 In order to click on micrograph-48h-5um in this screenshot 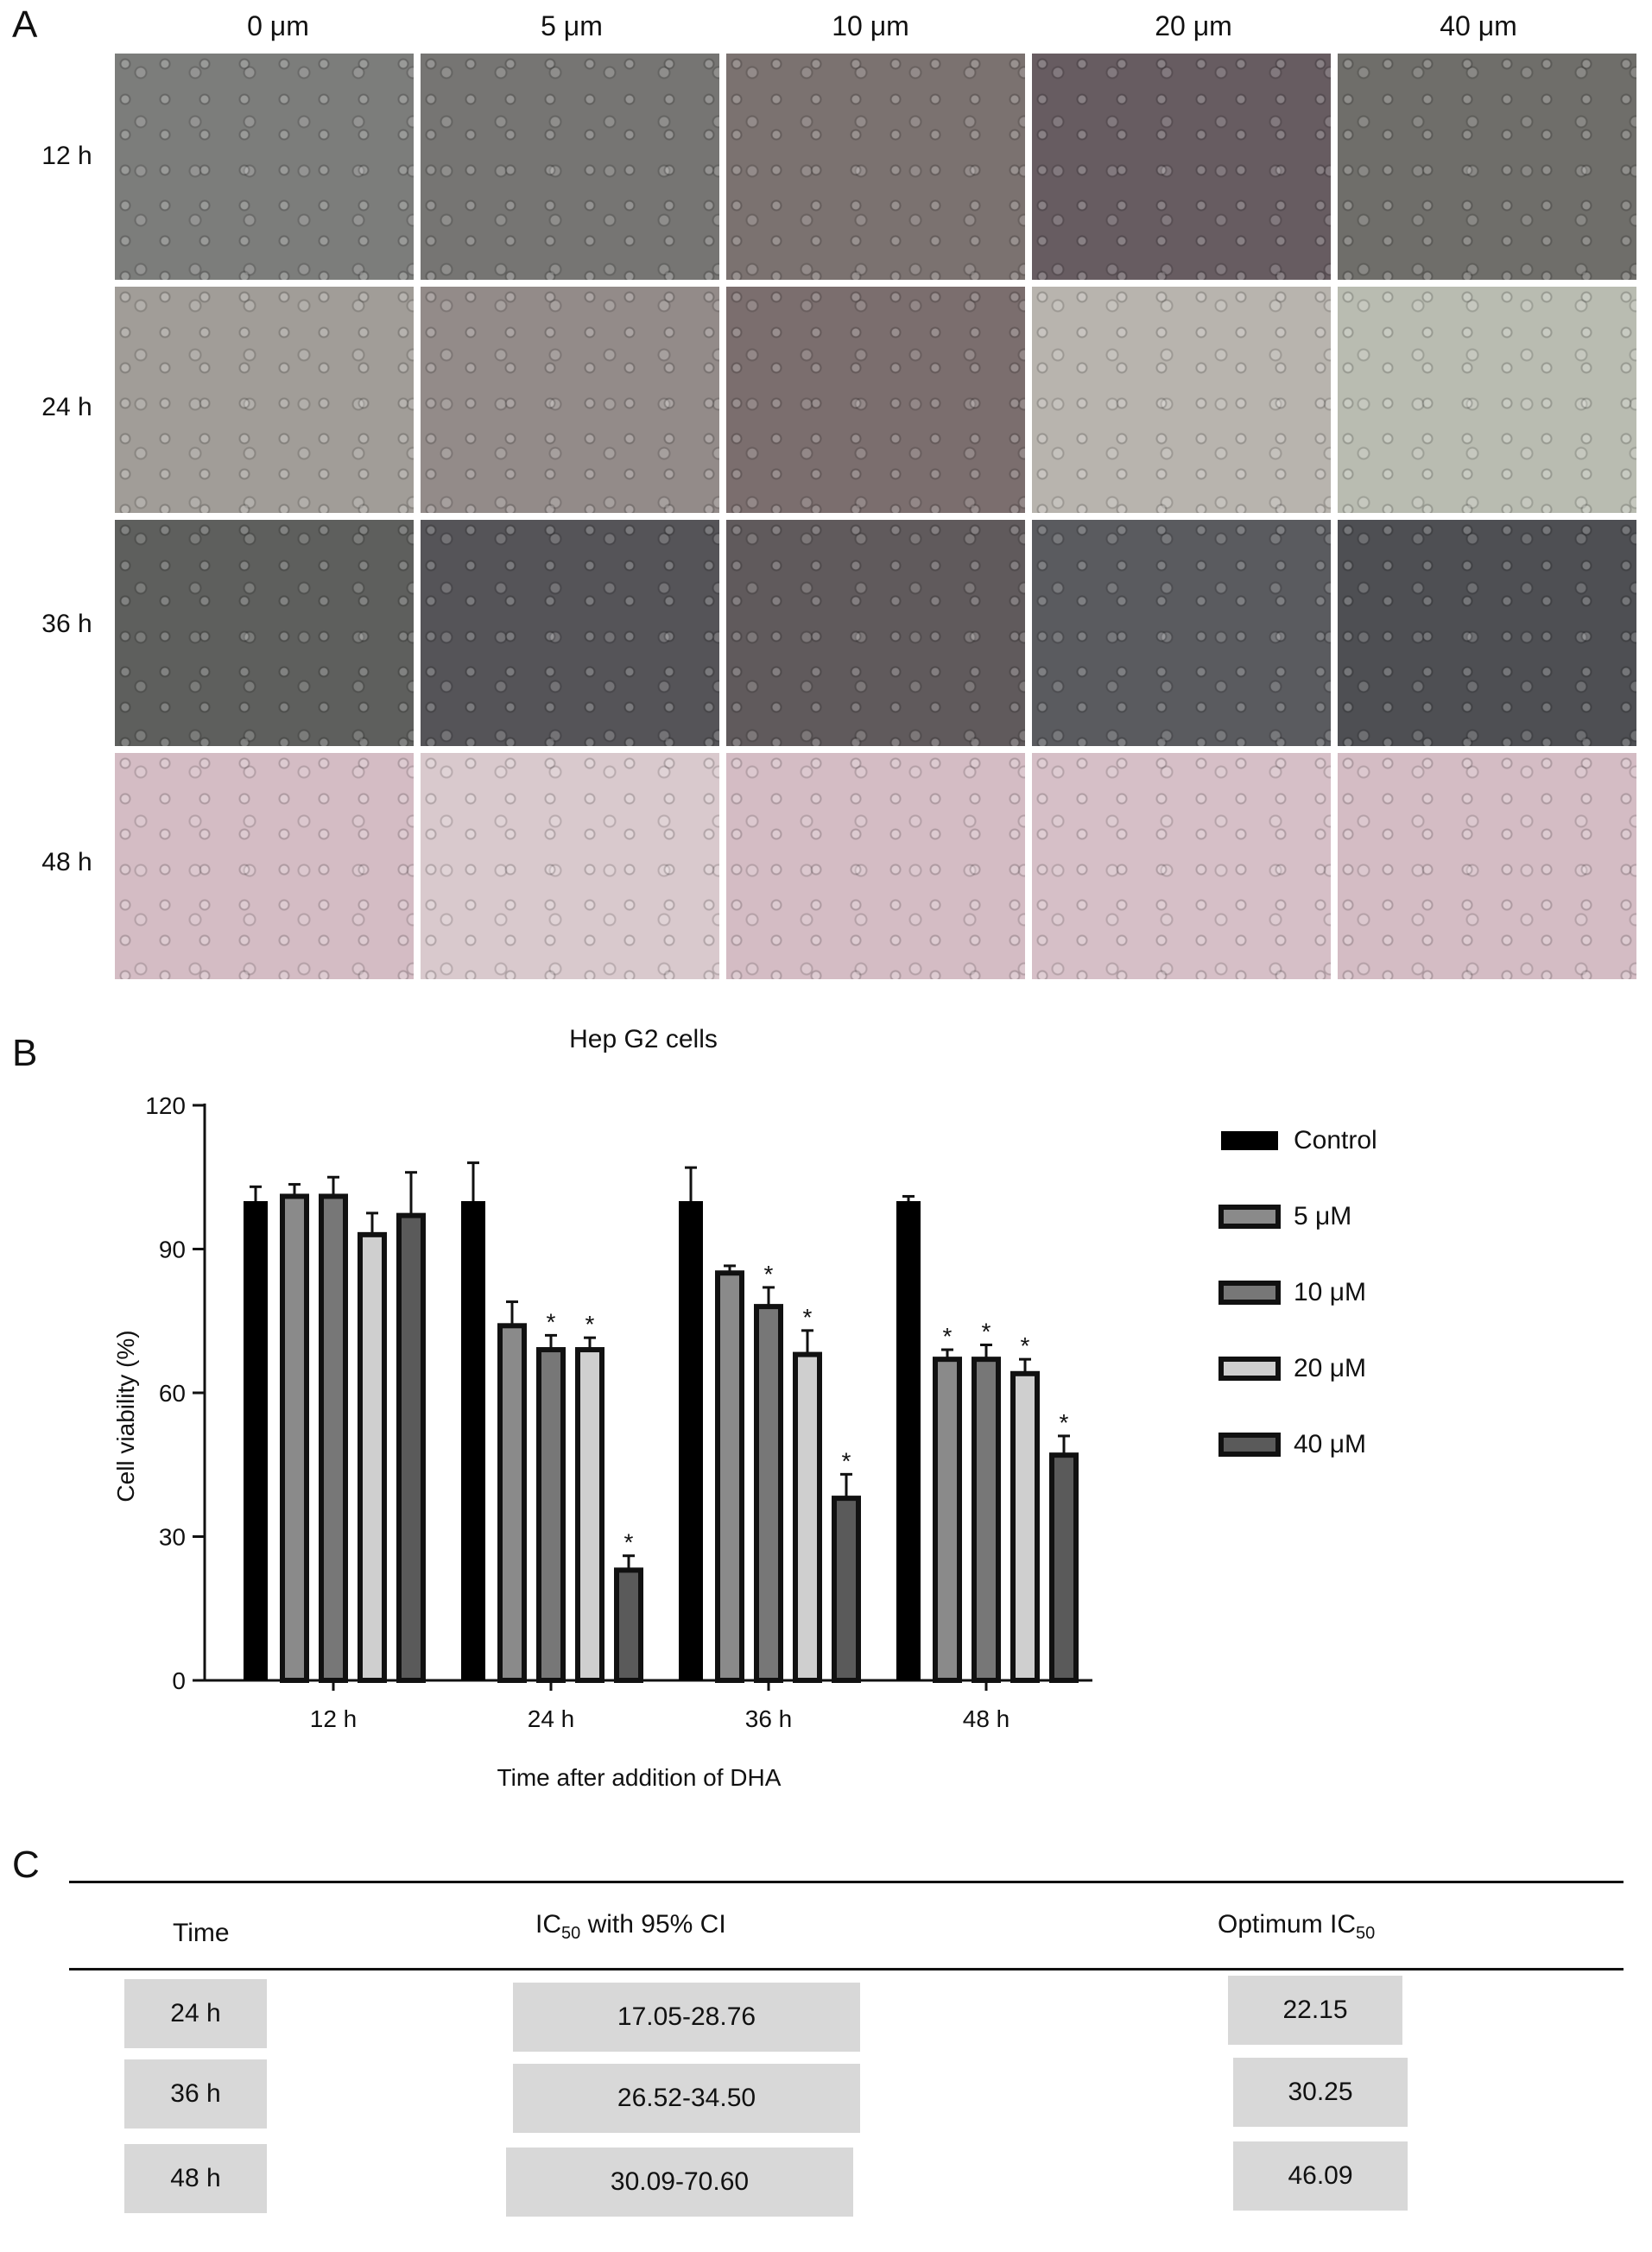, I will do `click(570, 866)`.